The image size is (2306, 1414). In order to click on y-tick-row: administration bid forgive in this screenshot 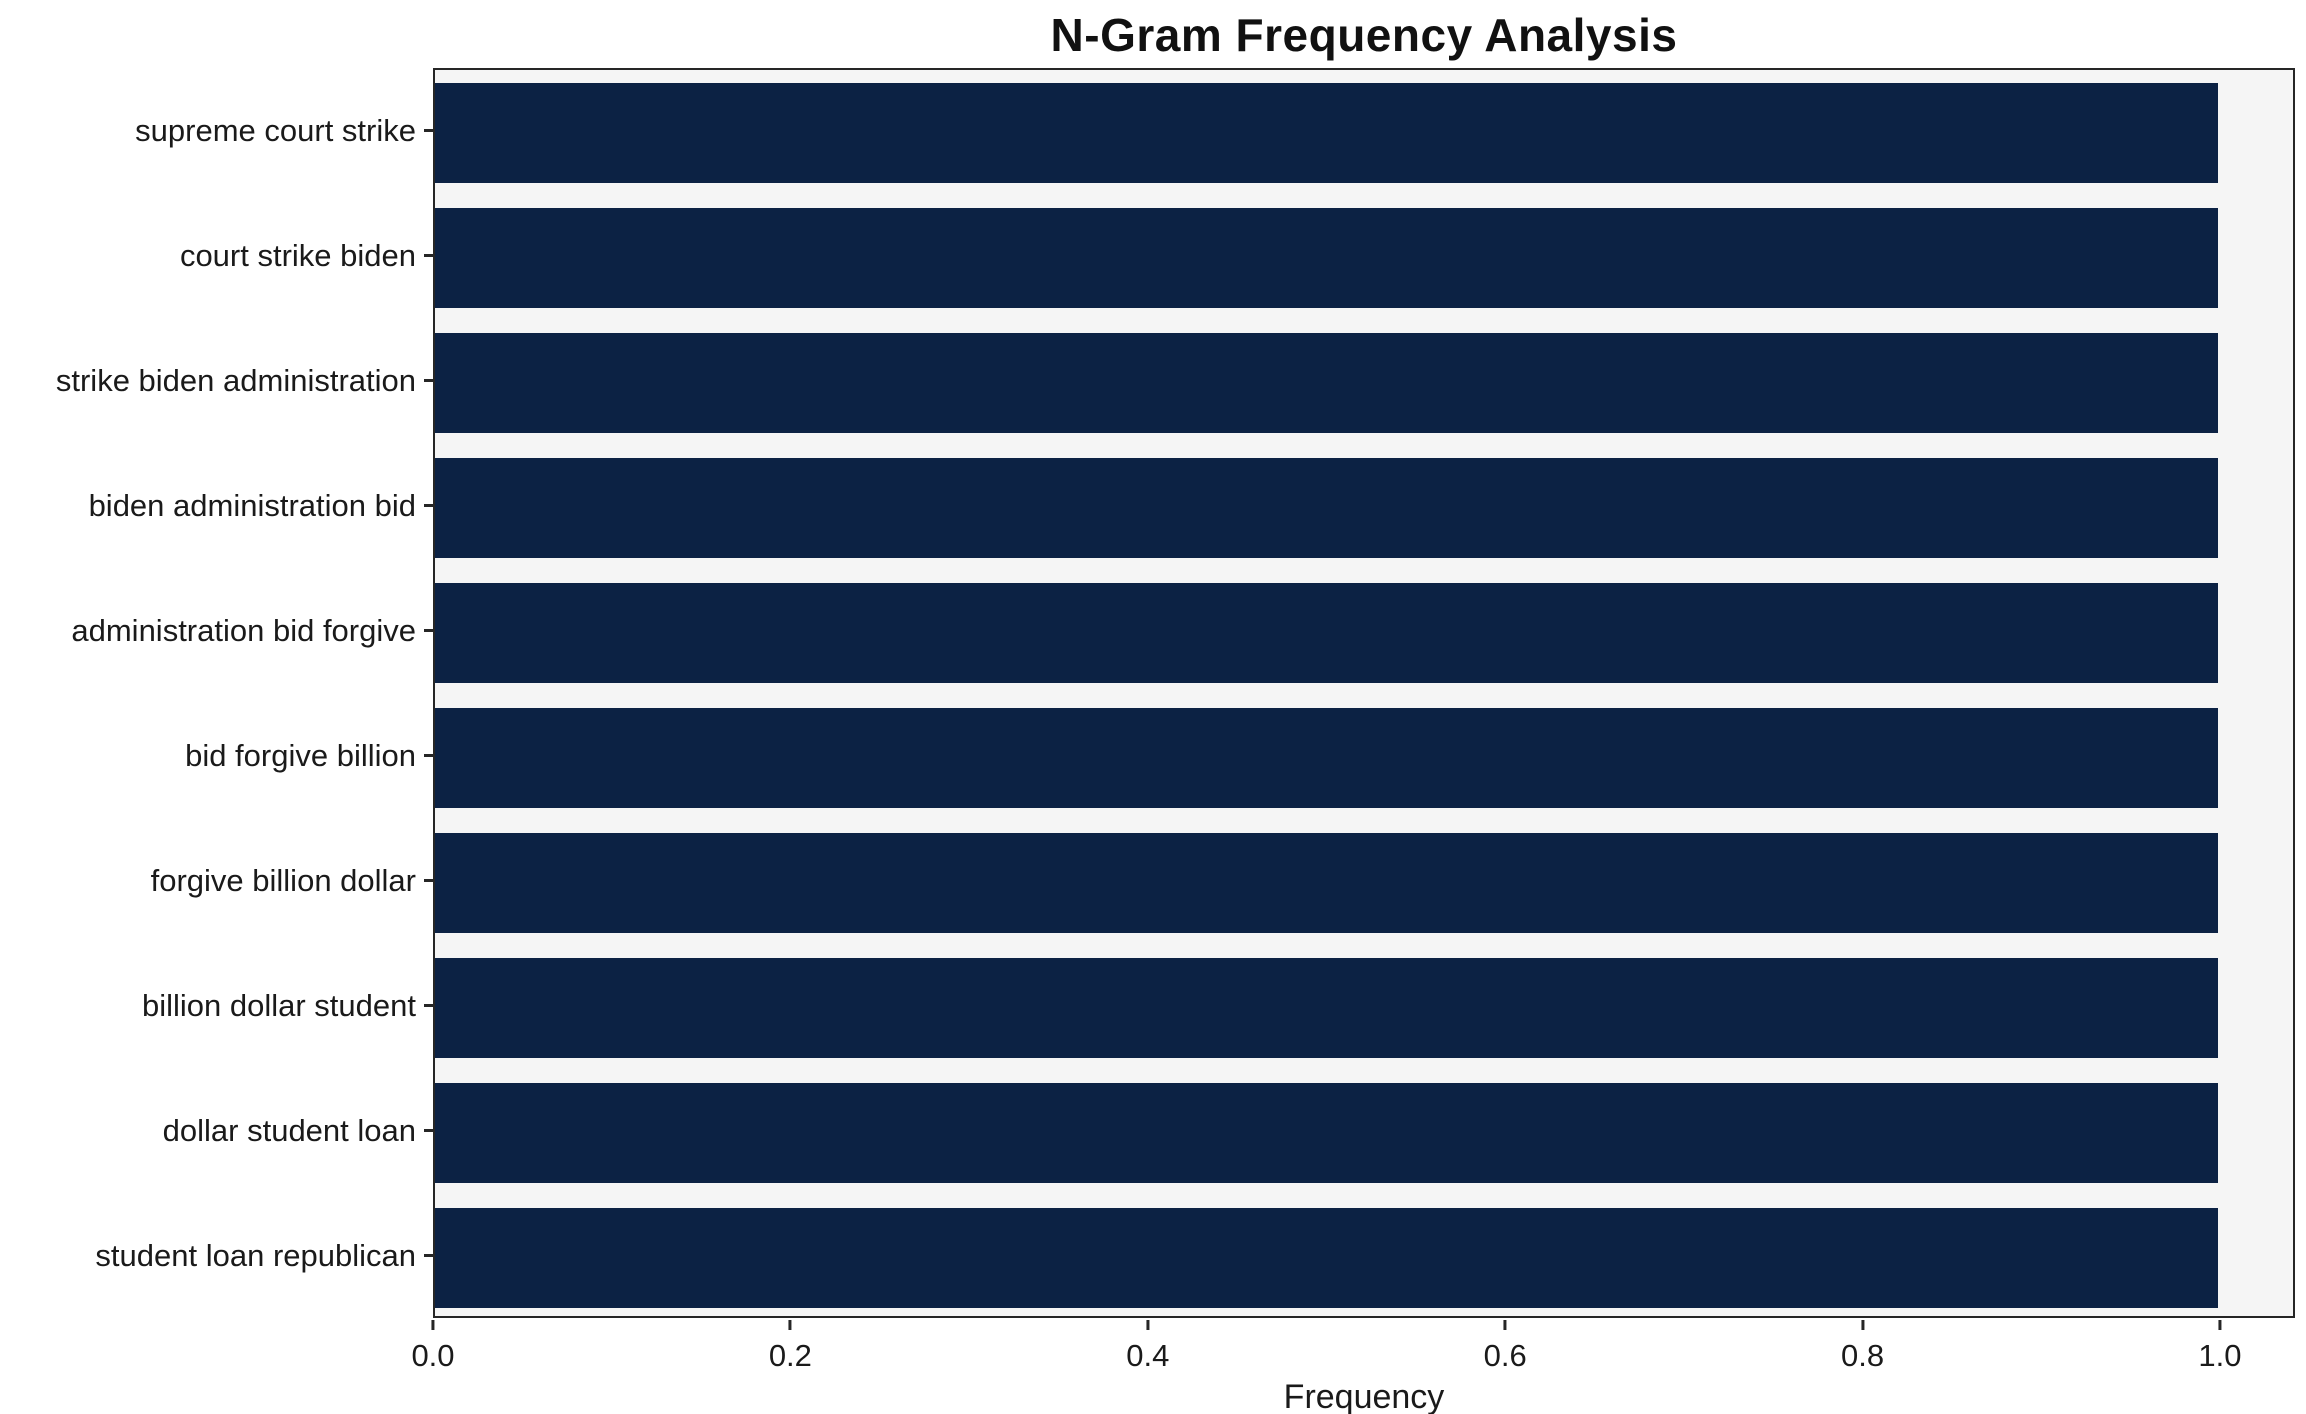, I will do `click(216, 630)`.